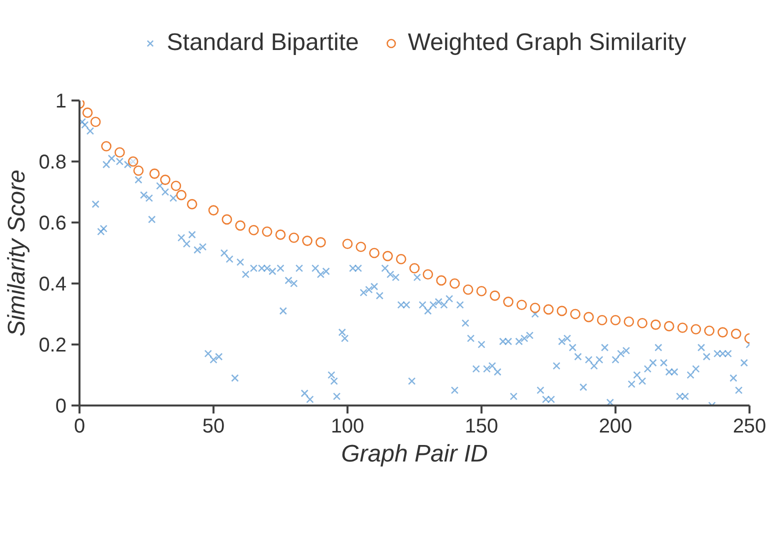 This screenshot has height=546, width=779. Describe the element at coordinates (262, 42) in the screenshot. I see `legend-label: Standard Bipartite` at that location.